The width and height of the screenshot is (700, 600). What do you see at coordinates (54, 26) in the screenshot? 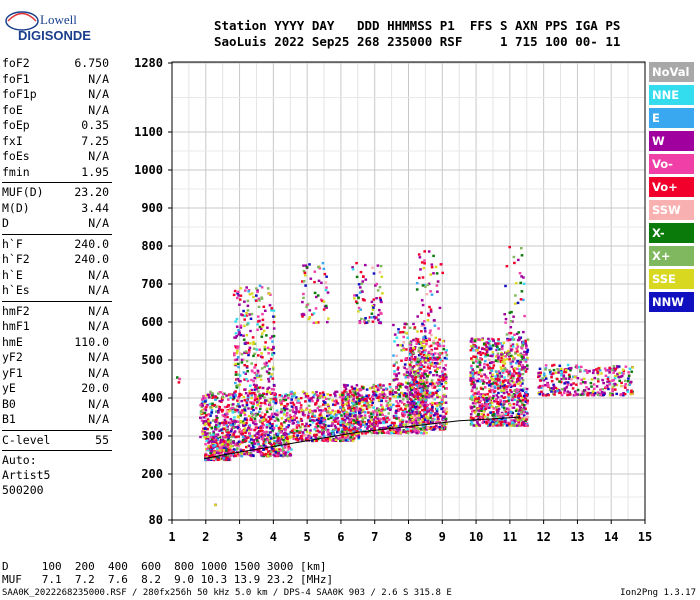
I see `lowell-logo: Lowell DIGISONDE` at bounding box center [54, 26].